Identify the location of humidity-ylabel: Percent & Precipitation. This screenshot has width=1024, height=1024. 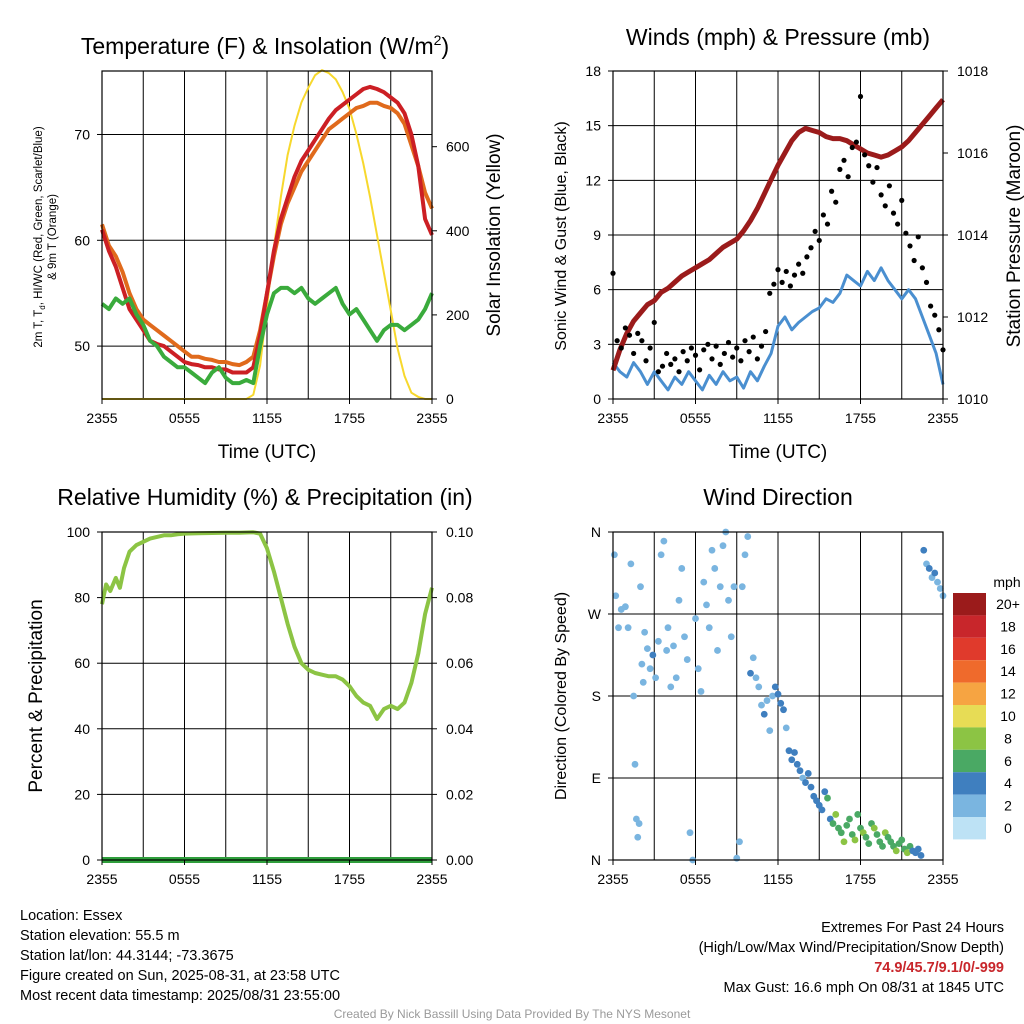
(36, 695).